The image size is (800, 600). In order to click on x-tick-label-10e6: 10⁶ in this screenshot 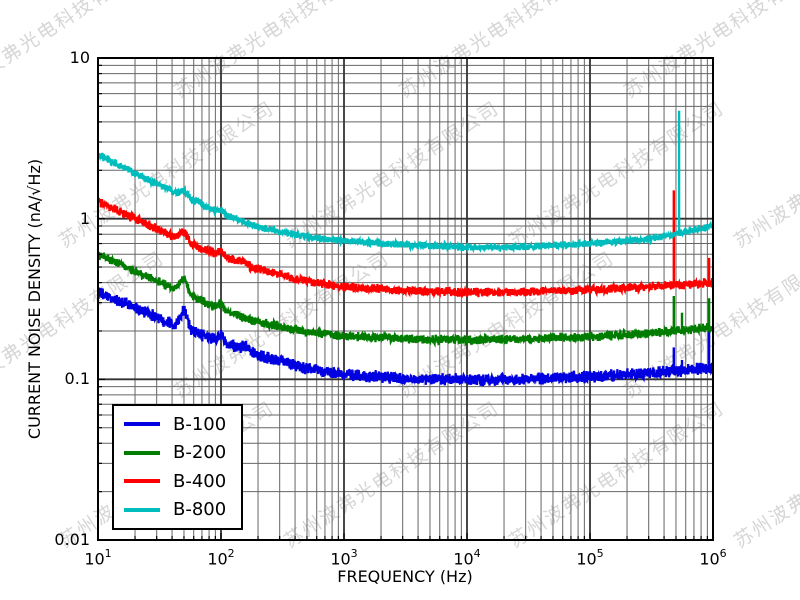, I will do `click(713, 558)`.